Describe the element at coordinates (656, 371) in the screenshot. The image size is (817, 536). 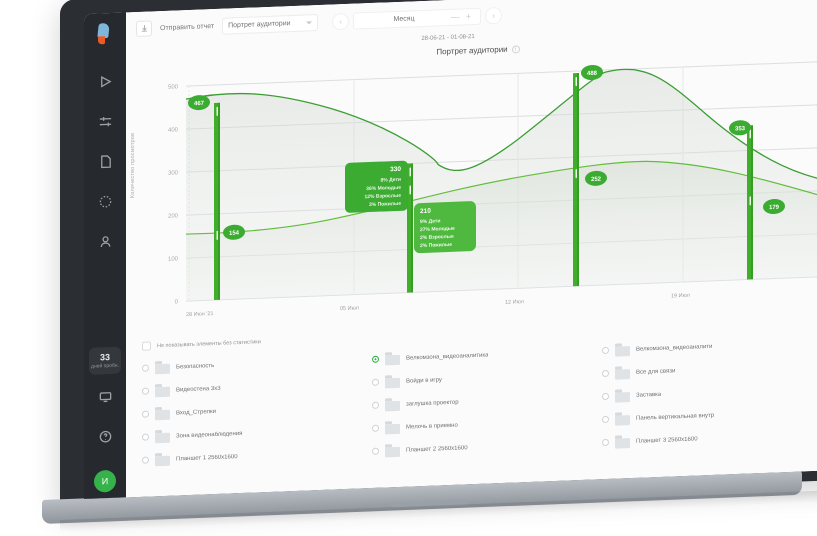
I see `option-label: Все для связи` at that location.